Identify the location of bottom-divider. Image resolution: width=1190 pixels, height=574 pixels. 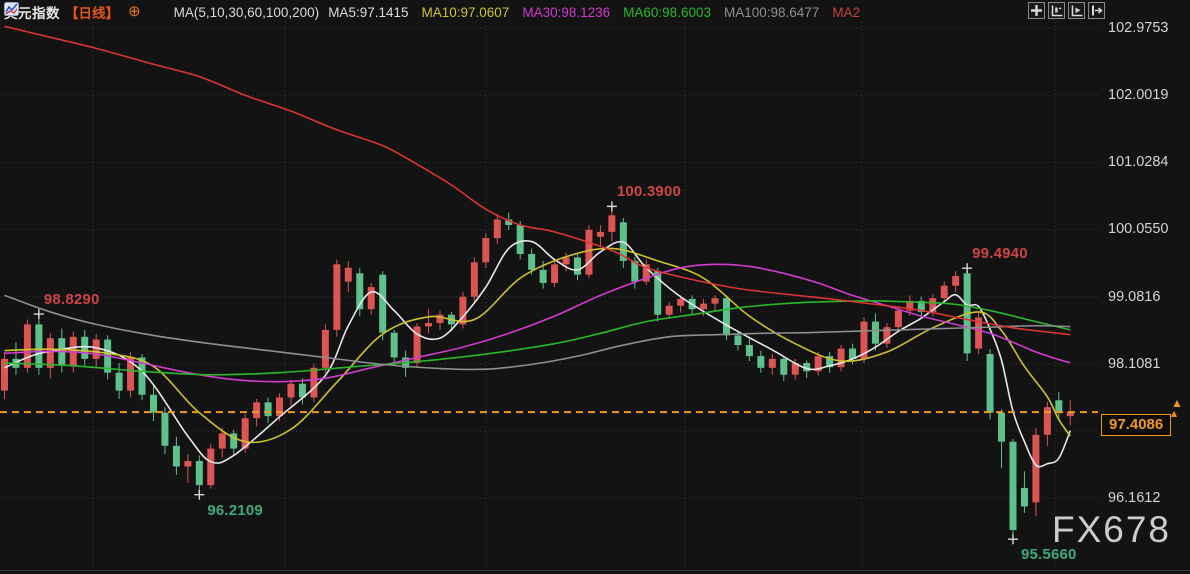
(595, 570).